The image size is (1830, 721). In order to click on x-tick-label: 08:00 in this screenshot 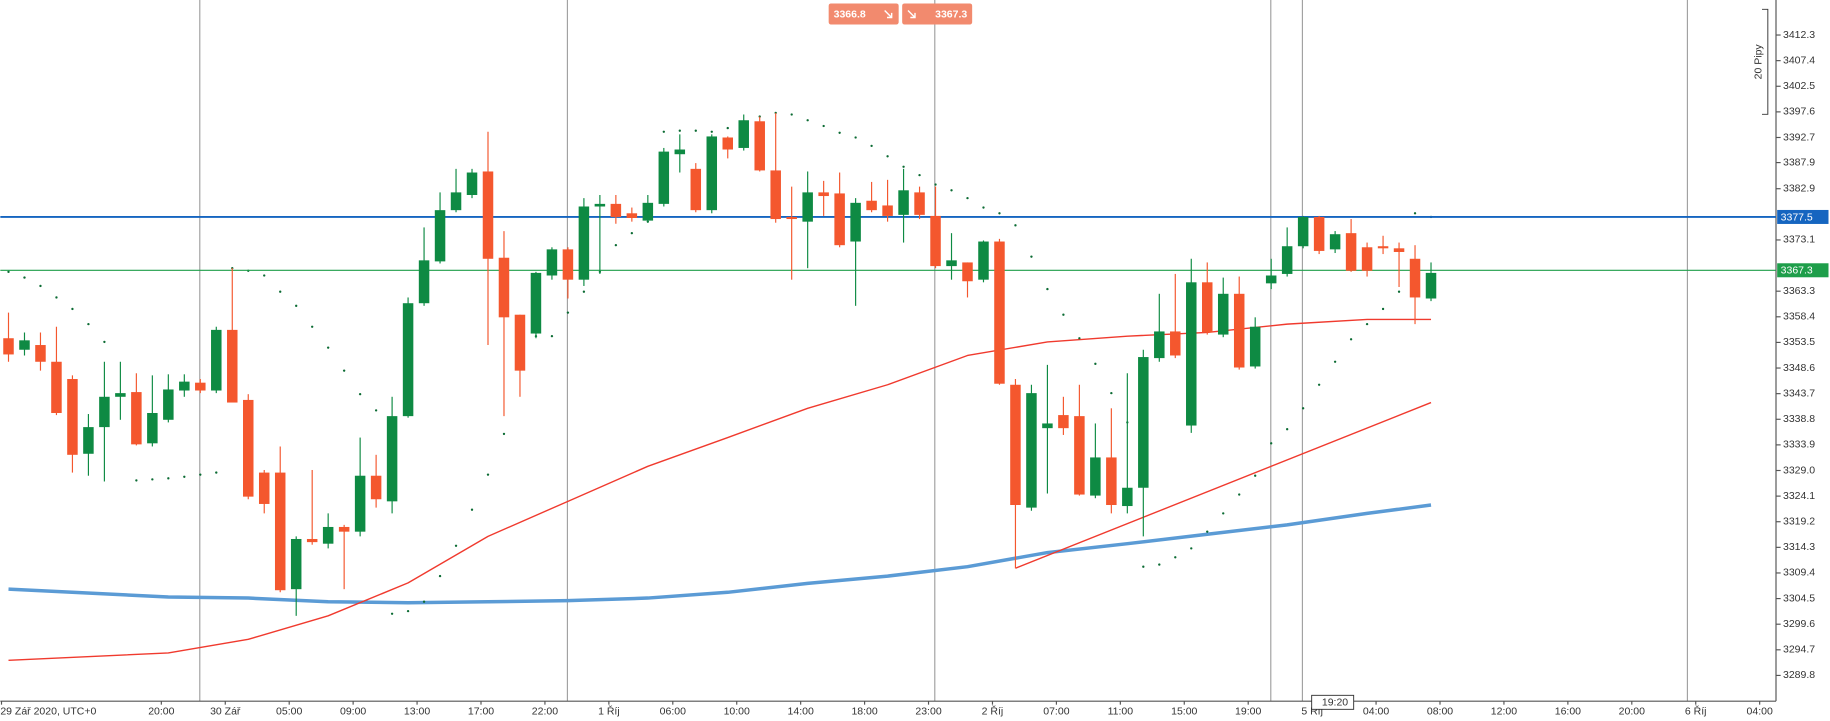, I will do `click(1440, 711)`.